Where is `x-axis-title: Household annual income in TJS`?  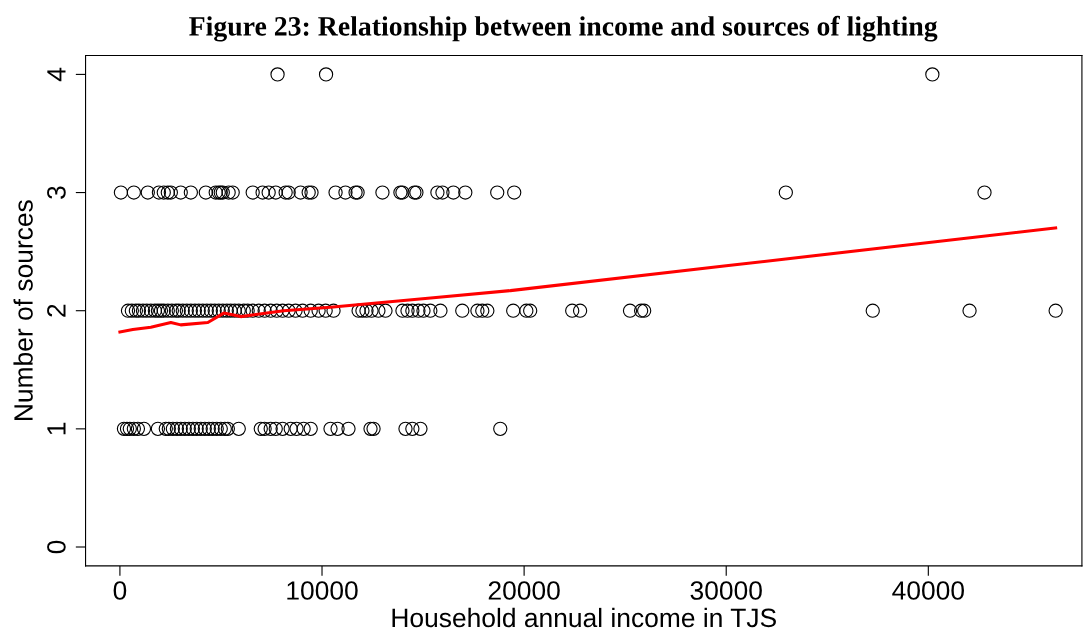 x-axis-title: Household annual income in TJS is located at coordinates (584, 617).